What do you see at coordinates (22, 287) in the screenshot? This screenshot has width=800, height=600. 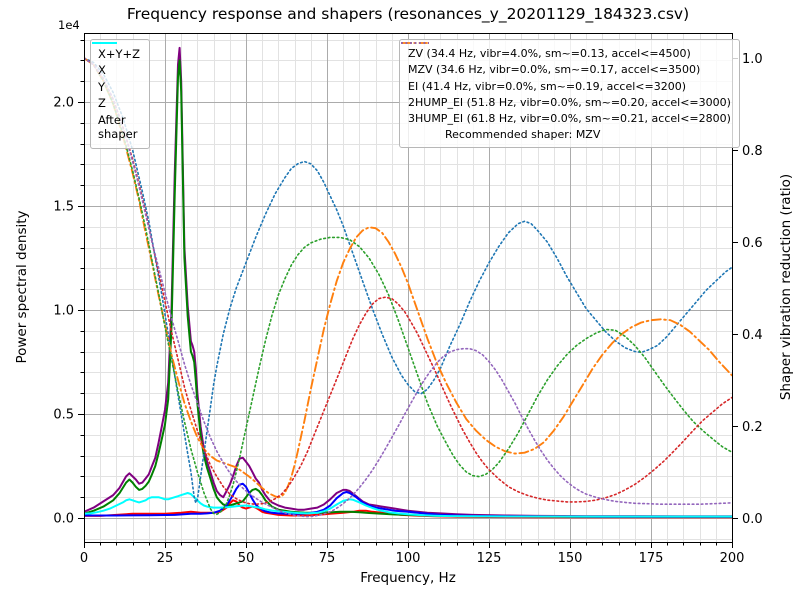 I see `y-axis-left-label: Power spectral density` at bounding box center [22, 287].